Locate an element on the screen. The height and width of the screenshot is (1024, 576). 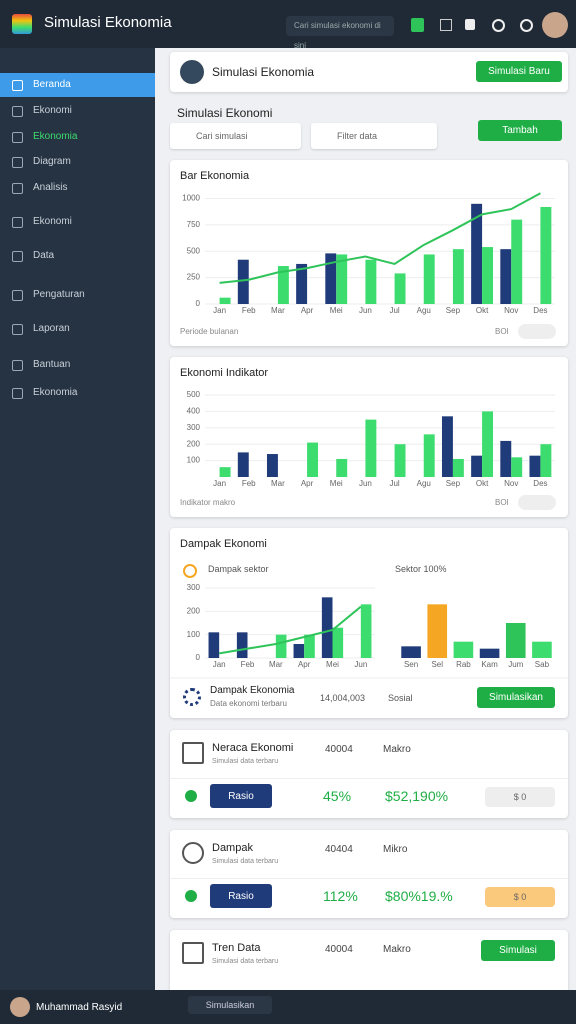
simulate-button: Simulasikan is located at coordinates (516, 697).